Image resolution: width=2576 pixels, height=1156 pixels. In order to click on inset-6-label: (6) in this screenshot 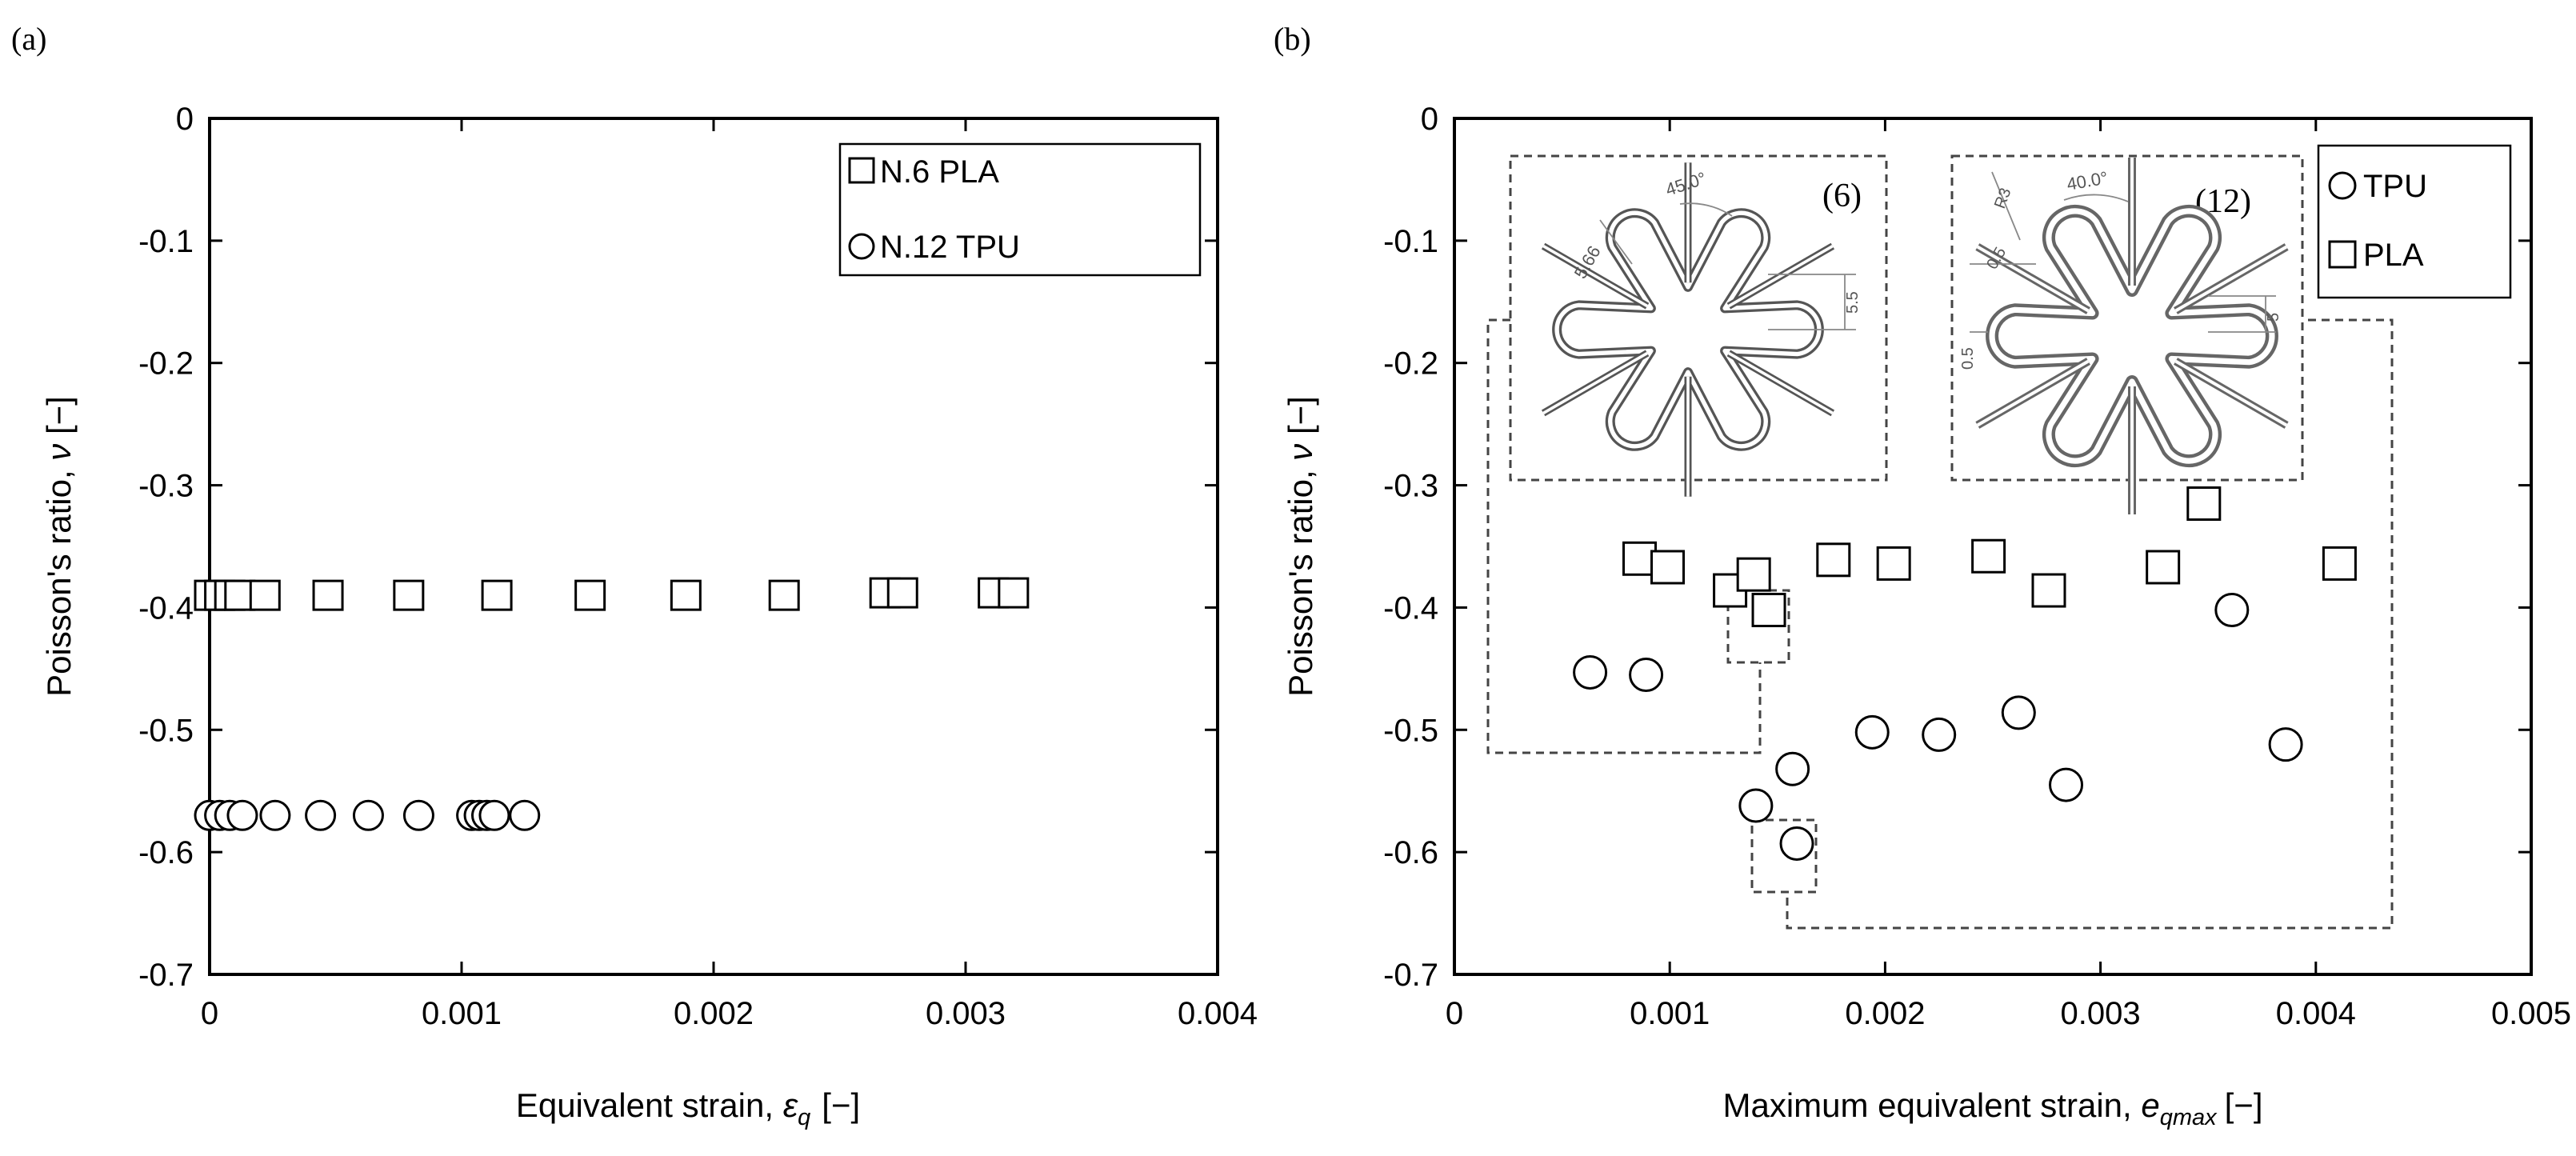, I will do `click(1842, 196)`.